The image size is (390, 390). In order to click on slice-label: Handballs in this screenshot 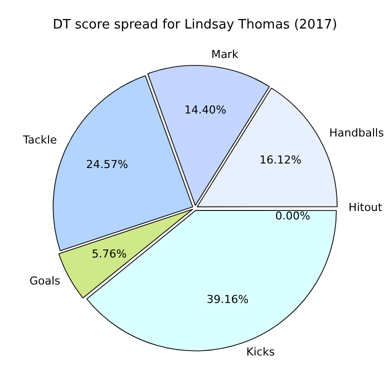, I will do `click(356, 133)`.